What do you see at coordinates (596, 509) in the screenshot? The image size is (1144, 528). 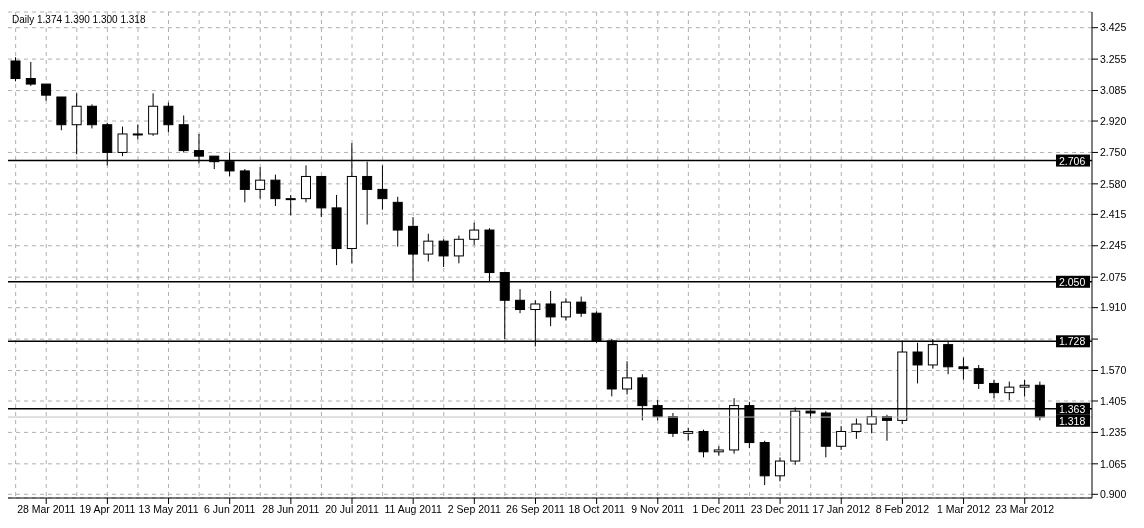 I see `x-tick-label: 18 Oct 2011` at bounding box center [596, 509].